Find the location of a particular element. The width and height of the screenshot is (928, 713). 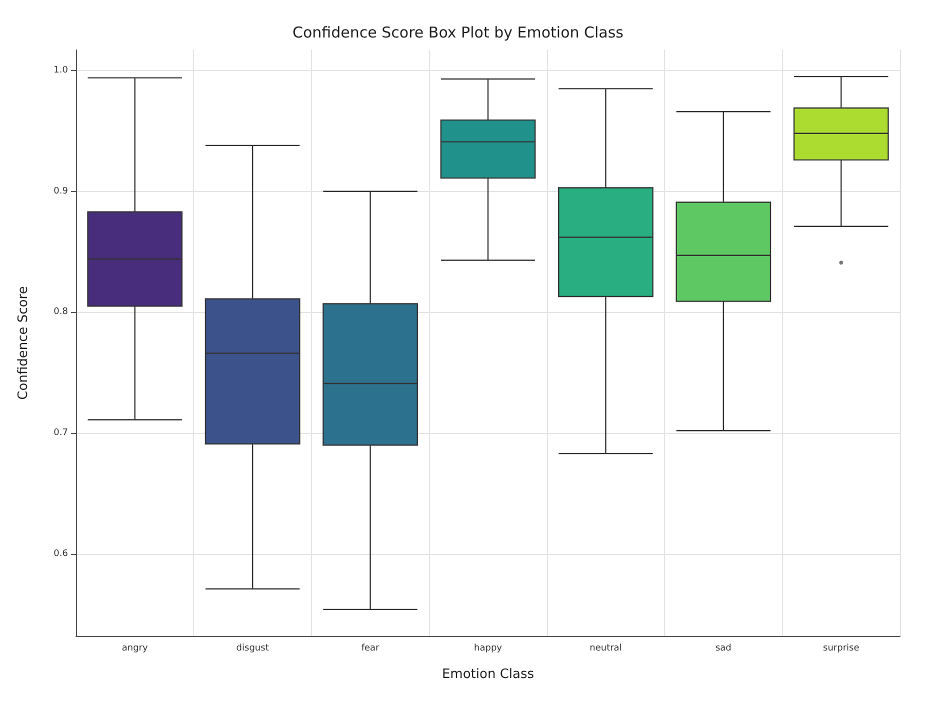

x-tick-label: happy is located at coordinates (488, 649).